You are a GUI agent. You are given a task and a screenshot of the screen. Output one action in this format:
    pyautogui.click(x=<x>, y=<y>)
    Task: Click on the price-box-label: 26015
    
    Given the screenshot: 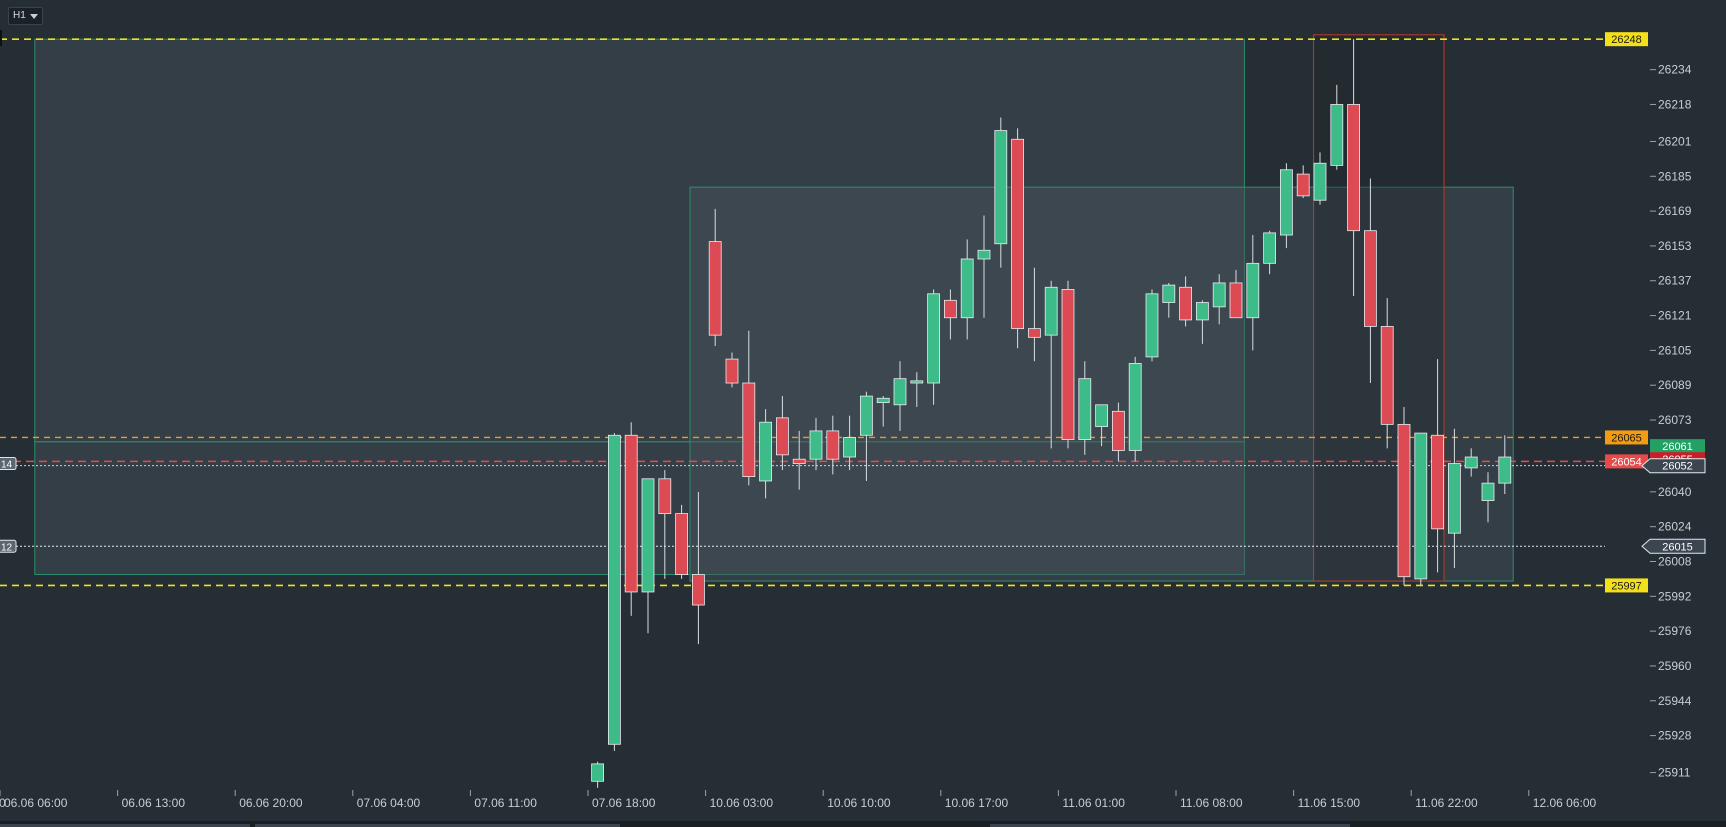 What is the action you would take?
    pyautogui.click(x=1677, y=547)
    